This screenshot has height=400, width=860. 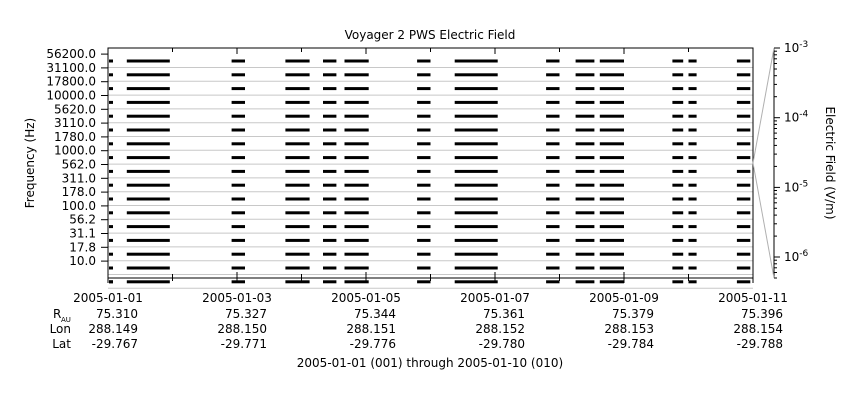 What do you see at coordinates (373, 344) in the screenshot?
I see `ephem-value: -29.776` at bounding box center [373, 344].